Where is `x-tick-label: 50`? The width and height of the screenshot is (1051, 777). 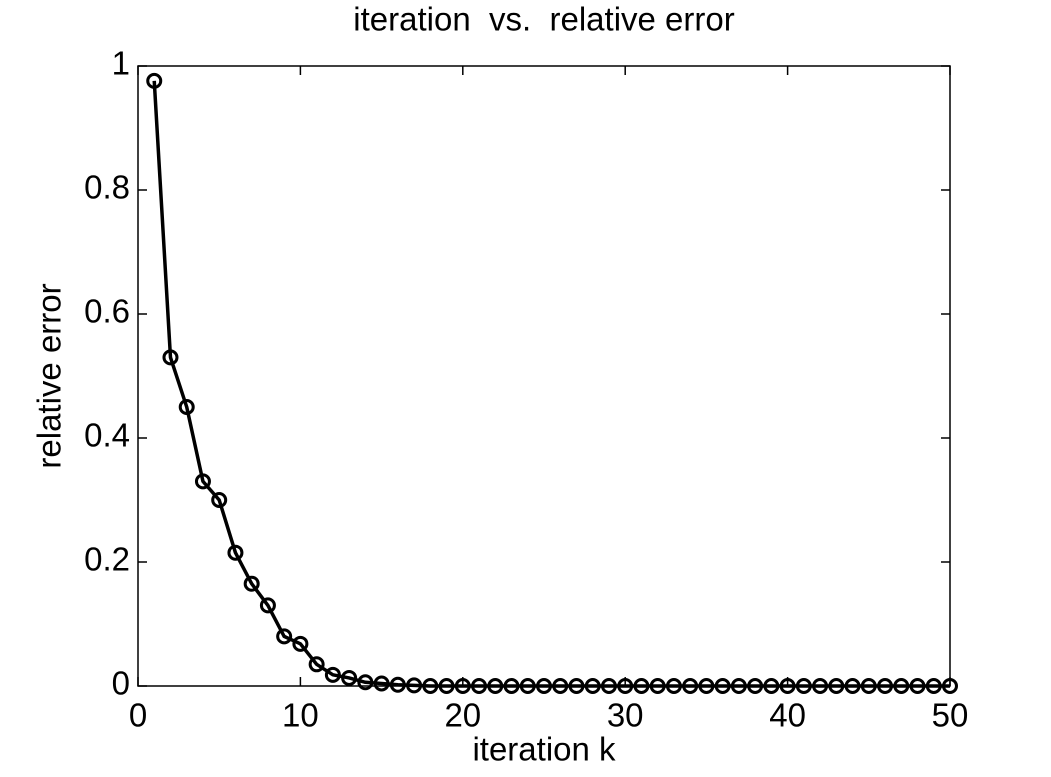
x-tick-label: 50 is located at coordinates (950, 715).